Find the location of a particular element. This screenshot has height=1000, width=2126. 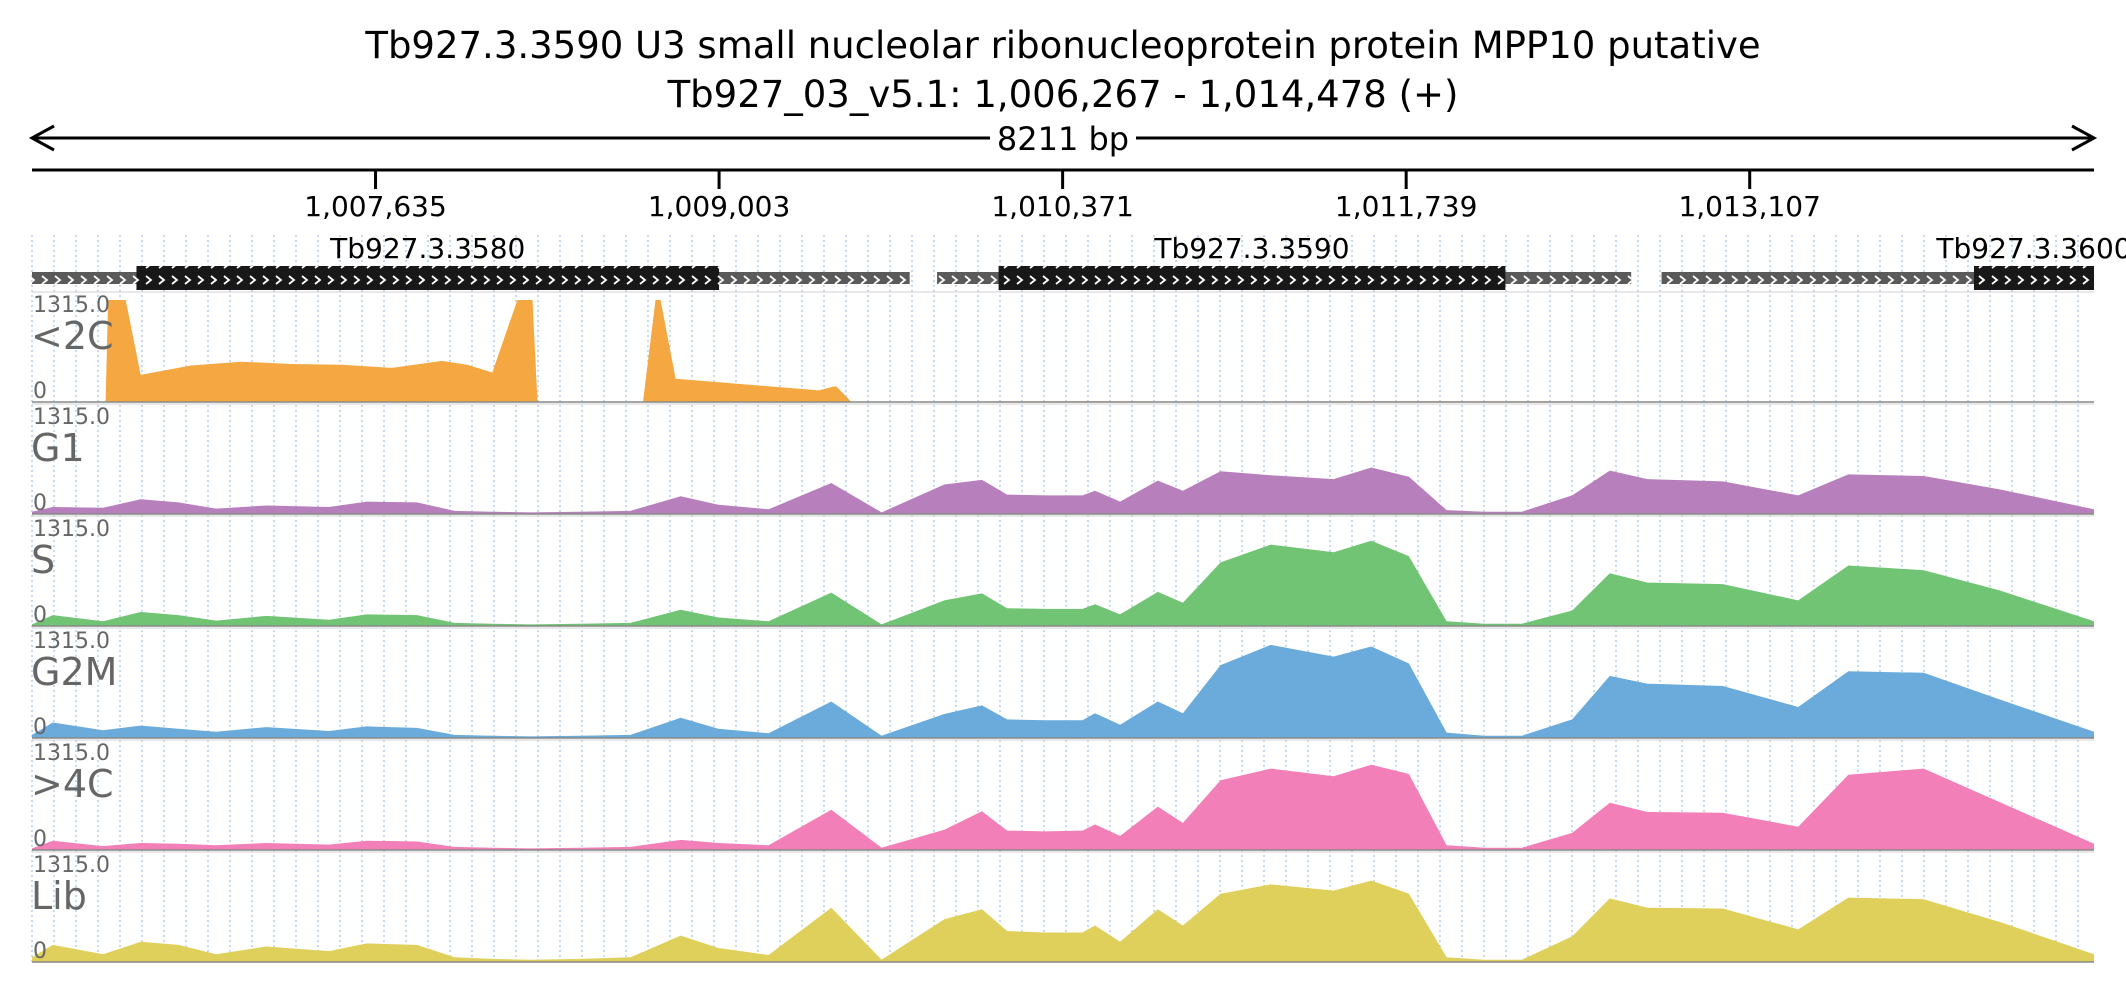

figure-subtitle: Tb927_03_v5.1: 1,006,267 - 1,014,478 (+) is located at coordinates (1063, 94).